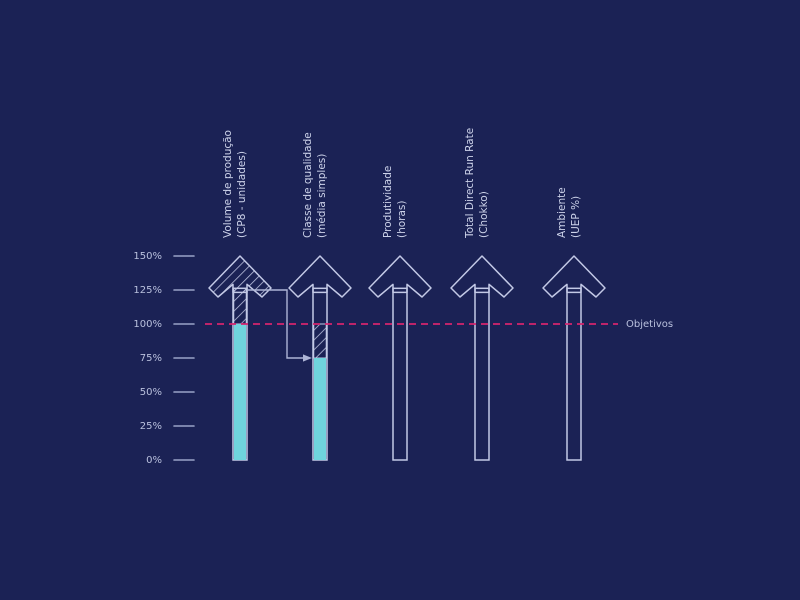 The width and height of the screenshot is (800, 600). I want to click on annotations-group, so click(279, 325).